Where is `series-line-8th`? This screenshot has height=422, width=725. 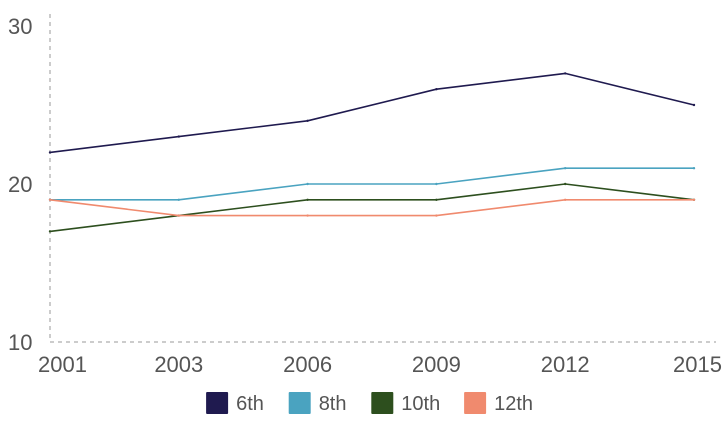
series-line-8th is located at coordinates (372, 184).